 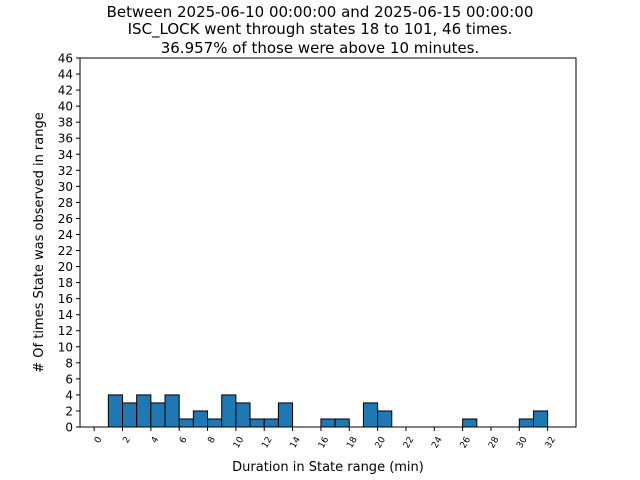 What do you see at coordinates (65, 91) in the screenshot?
I see `y-tick-label: 42` at bounding box center [65, 91].